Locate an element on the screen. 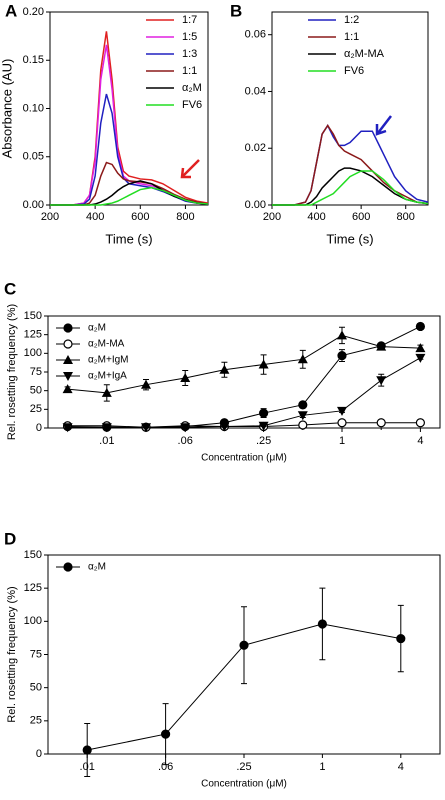  y-tick-label: 0.10 is located at coordinates (33, 108).